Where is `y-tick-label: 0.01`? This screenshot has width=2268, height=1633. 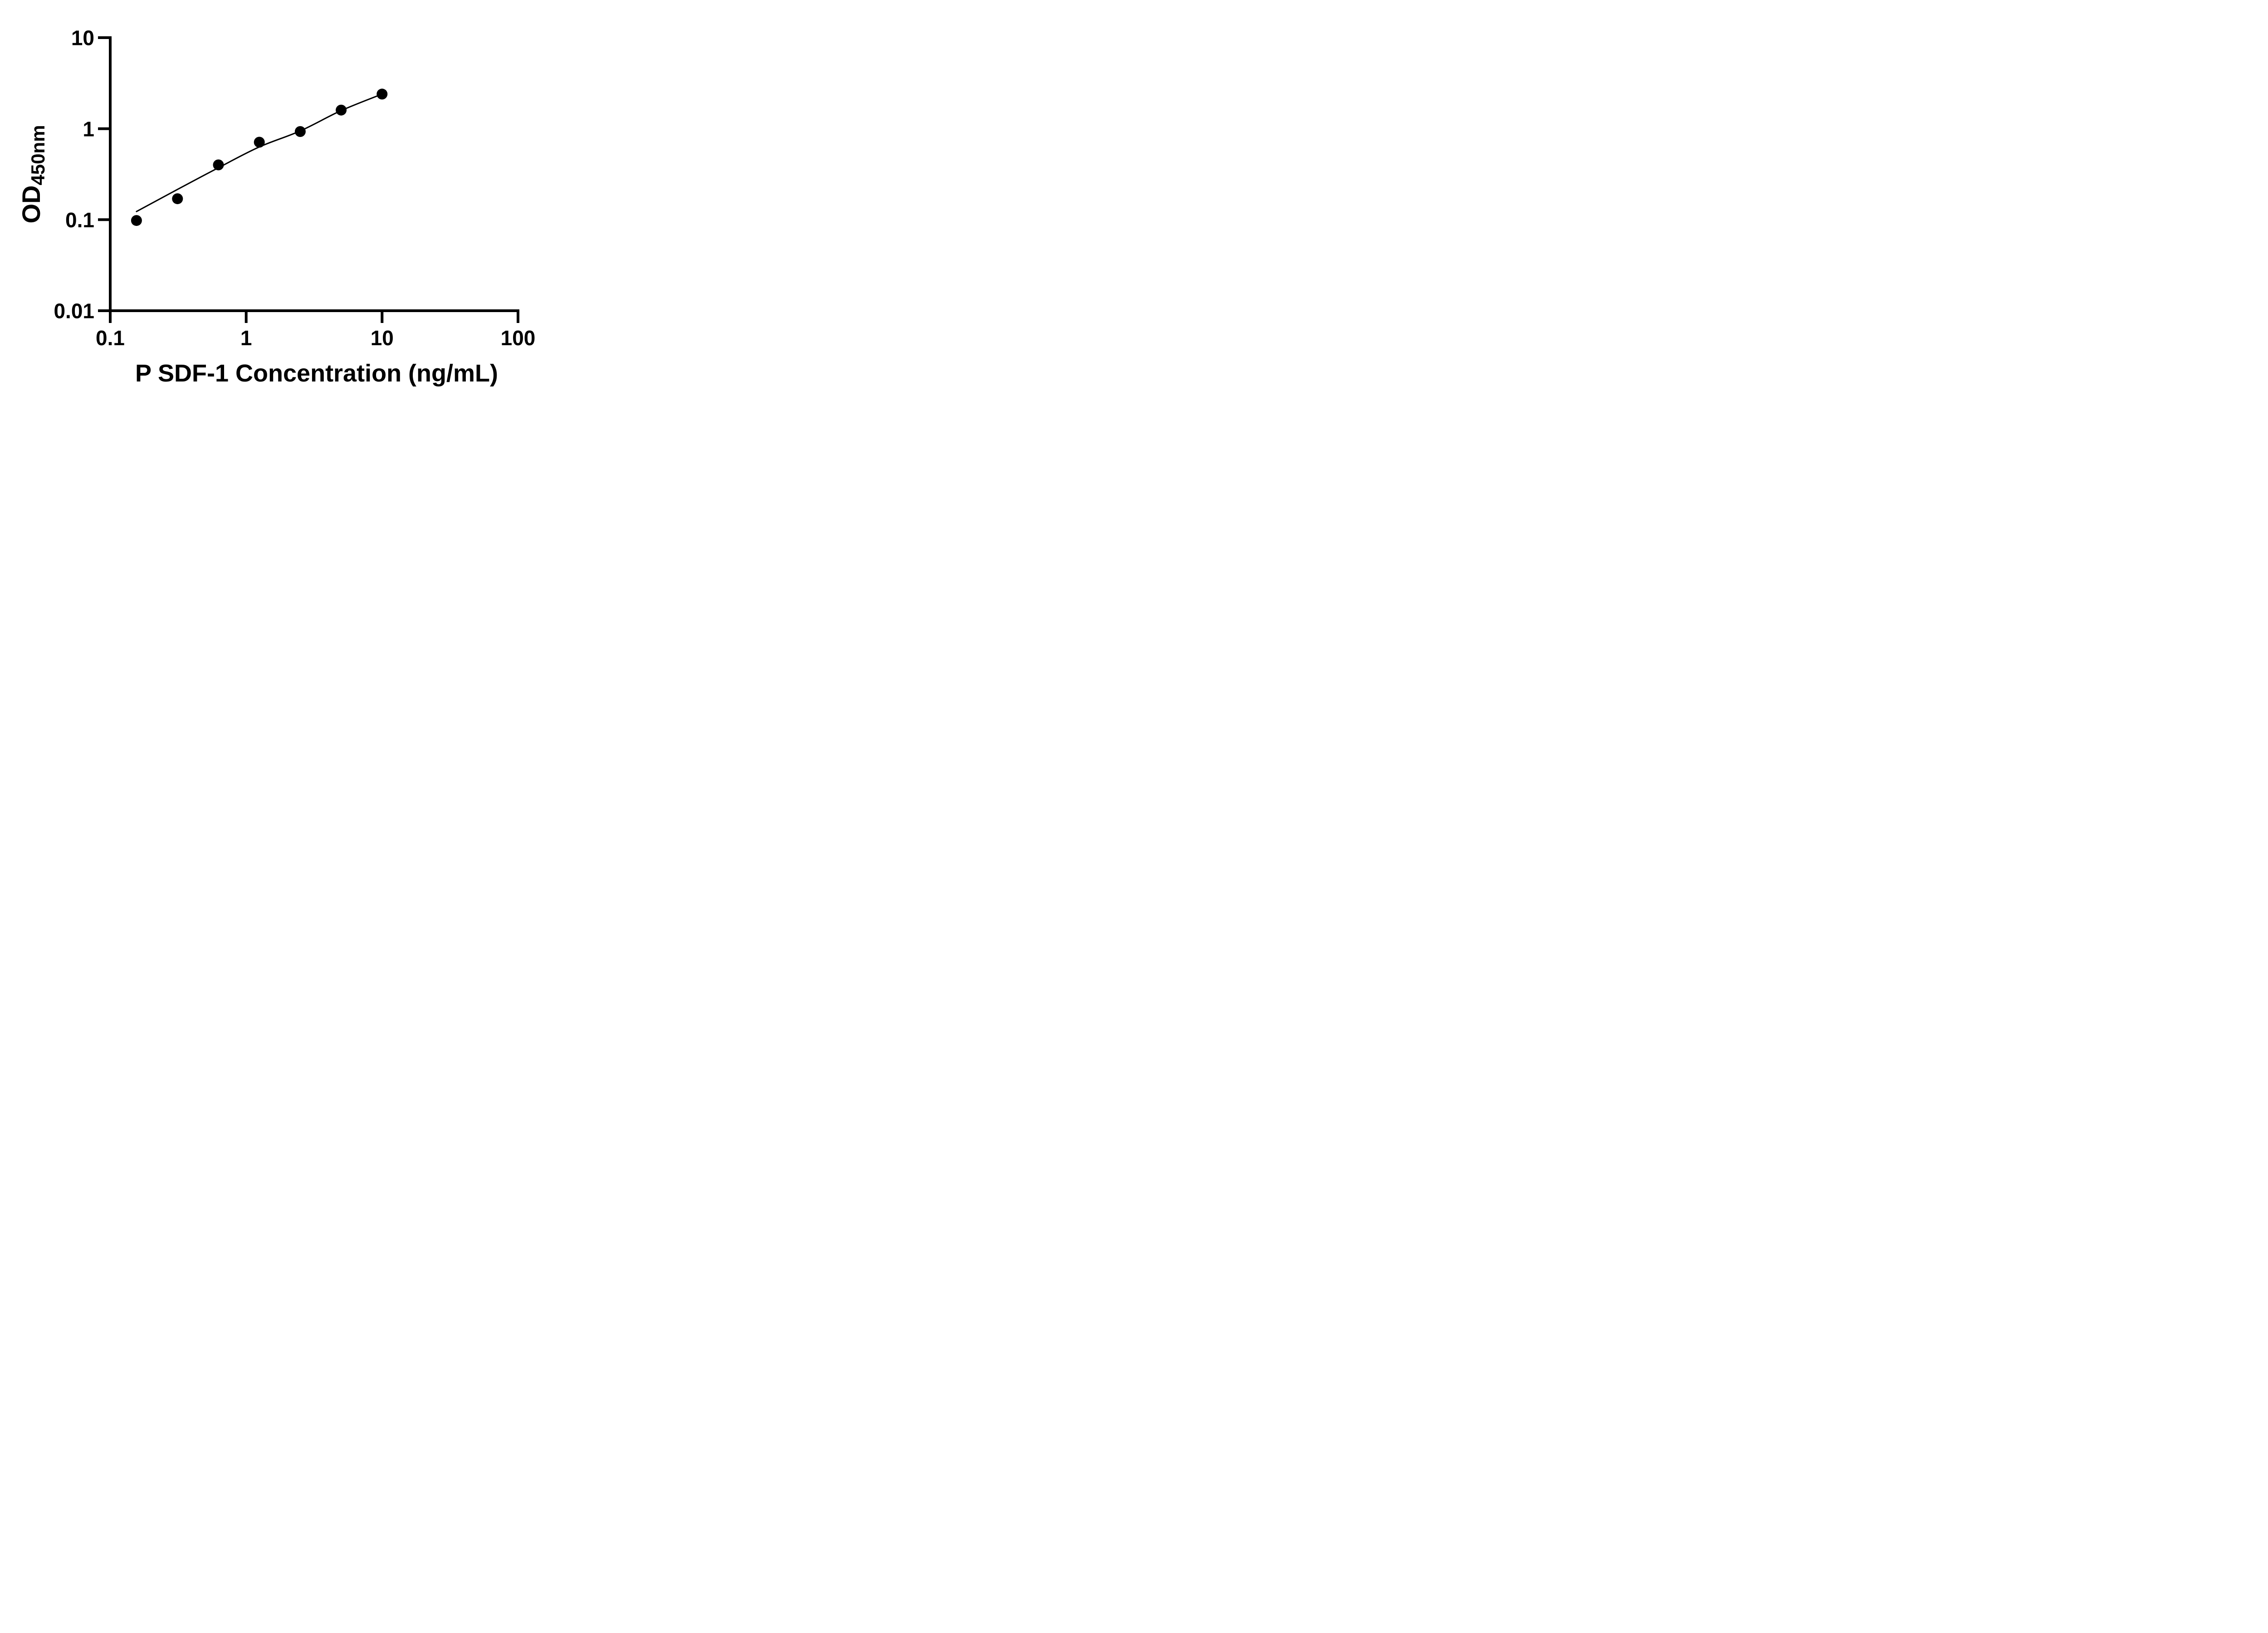
y-tick-label: 0.01 is located at coordinates (74, 311).